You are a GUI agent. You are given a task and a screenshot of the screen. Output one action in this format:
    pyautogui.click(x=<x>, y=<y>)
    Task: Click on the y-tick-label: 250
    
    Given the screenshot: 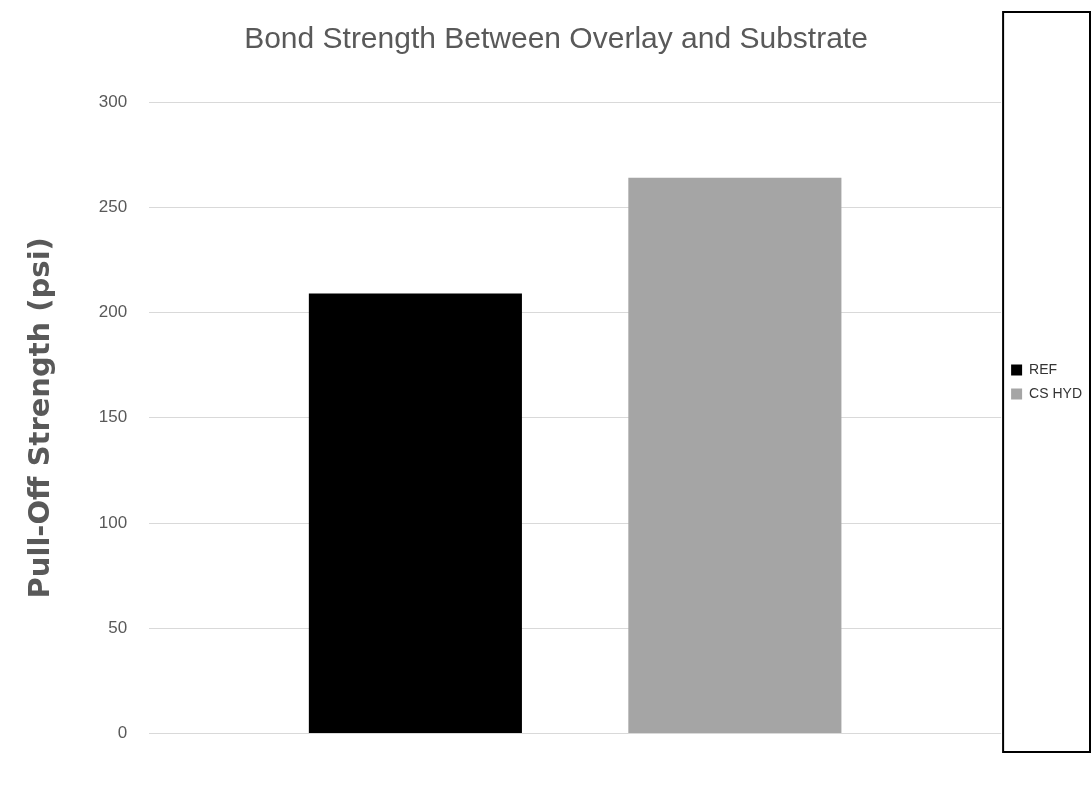 What is the action you would take?
    pyautogui.click(x=113, y=206)
    